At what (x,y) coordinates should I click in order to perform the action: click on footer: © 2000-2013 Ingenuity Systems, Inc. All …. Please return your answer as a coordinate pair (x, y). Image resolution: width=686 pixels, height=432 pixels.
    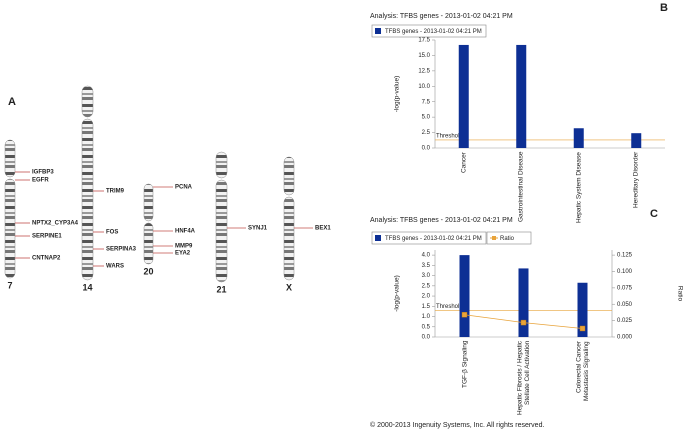
    Looking at the image, I should click on (457, 425).